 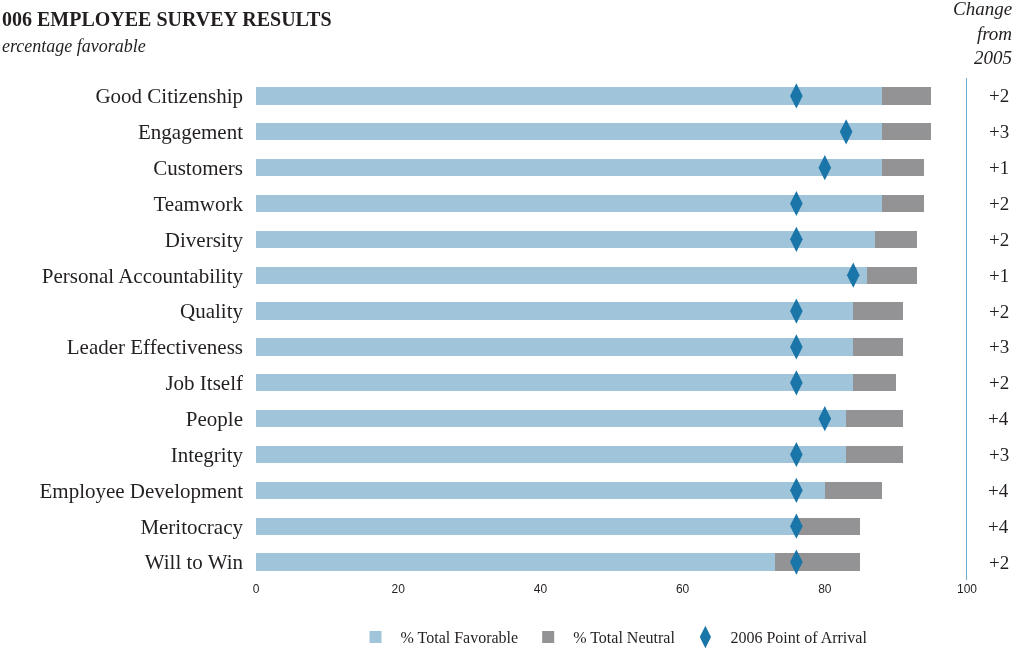 I want to click on legend-label: 2006 Point of Arrival, so click(x=799, y=638).